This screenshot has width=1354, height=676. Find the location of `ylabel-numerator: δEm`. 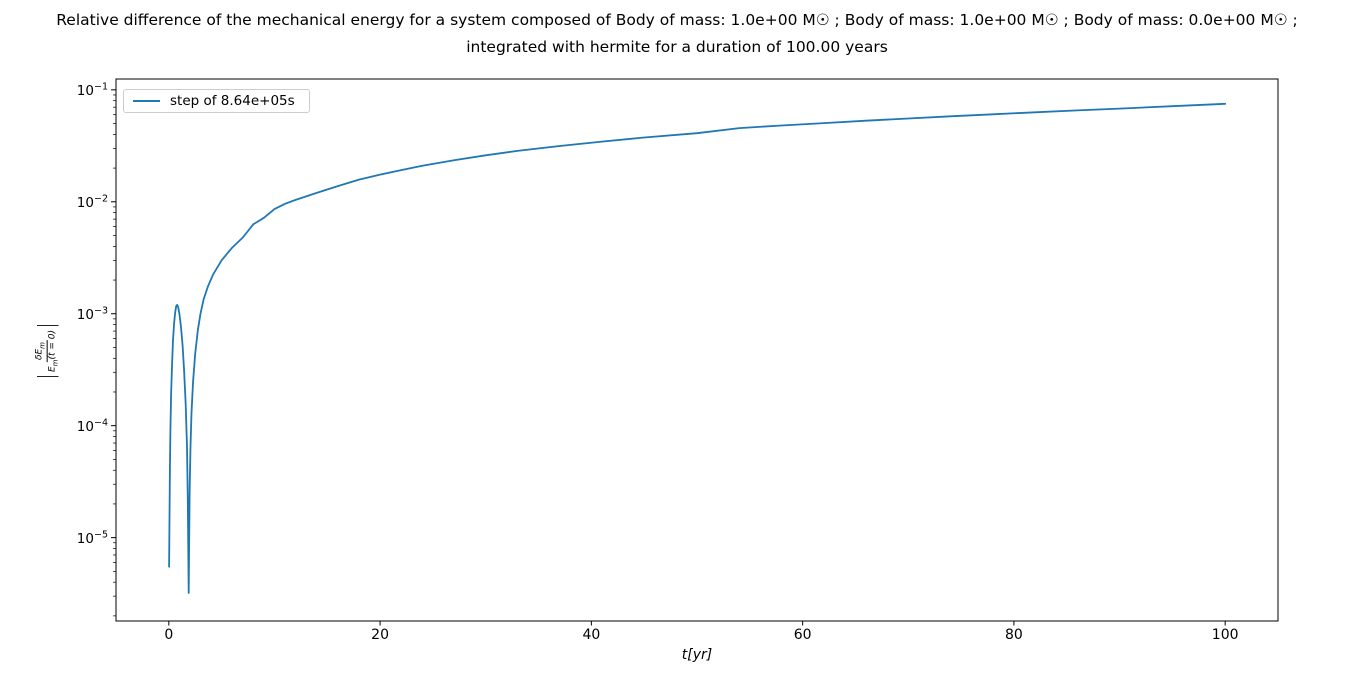

ylabel-numerator: δEm is located at coordinates (41, 351).